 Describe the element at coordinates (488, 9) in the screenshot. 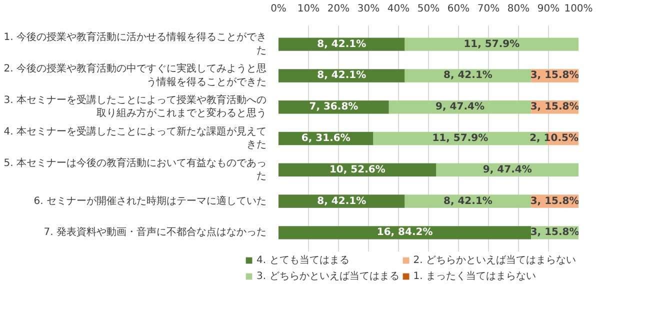

I see `x-tick-label: 70%` at that location.